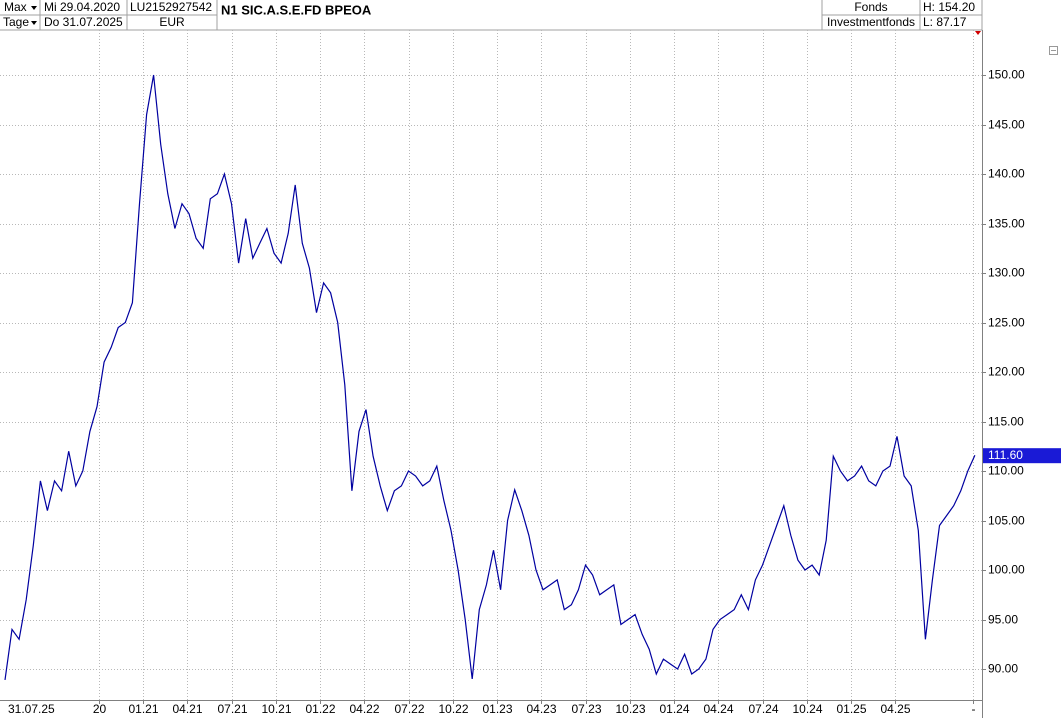 The height and width of the screenshot is (718, 1061). I want to click on start-date: Mi 29.04.2020, so click(82, 7).